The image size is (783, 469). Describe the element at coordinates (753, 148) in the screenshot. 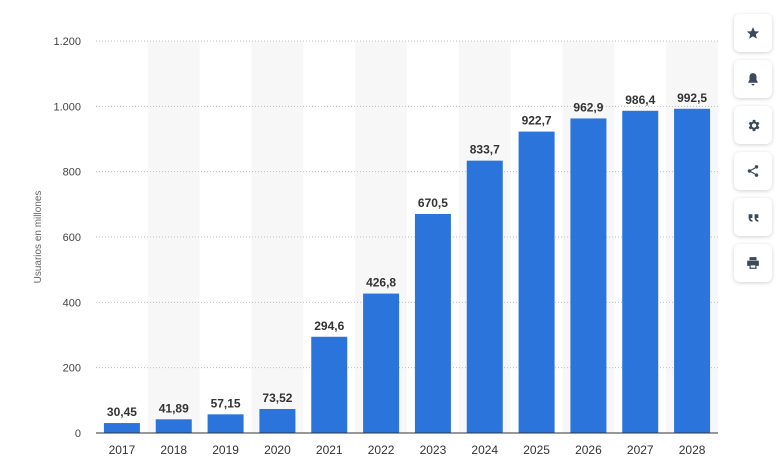

I see `side-toolbar` at that location.